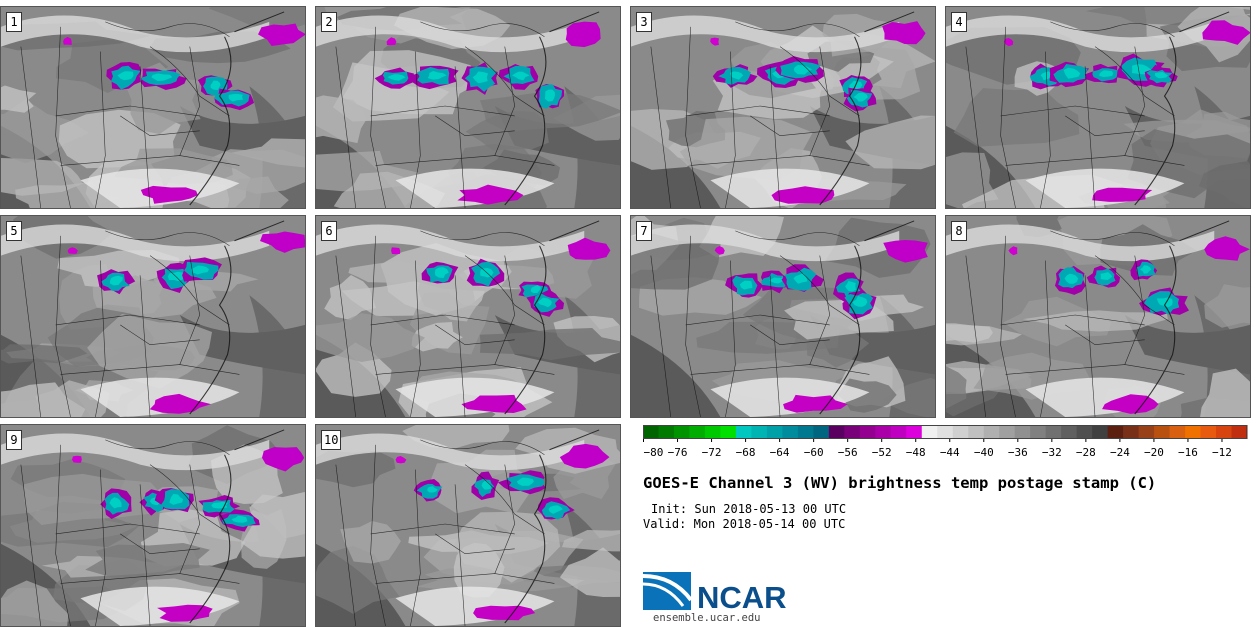  Describe the element at coordinates (1222, 452) in the screenshot. I see `colorbar-tick-label: −12` at that location.